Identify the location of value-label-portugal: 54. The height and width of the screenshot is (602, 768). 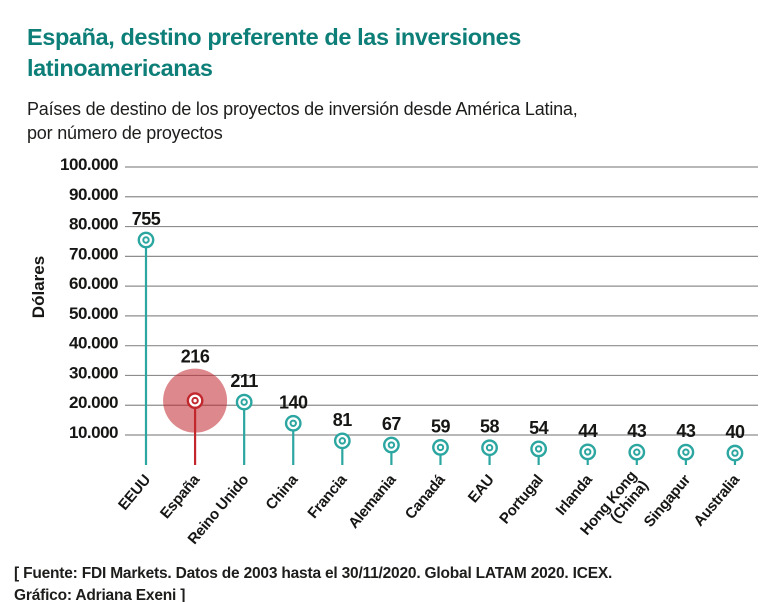
(539, 428).